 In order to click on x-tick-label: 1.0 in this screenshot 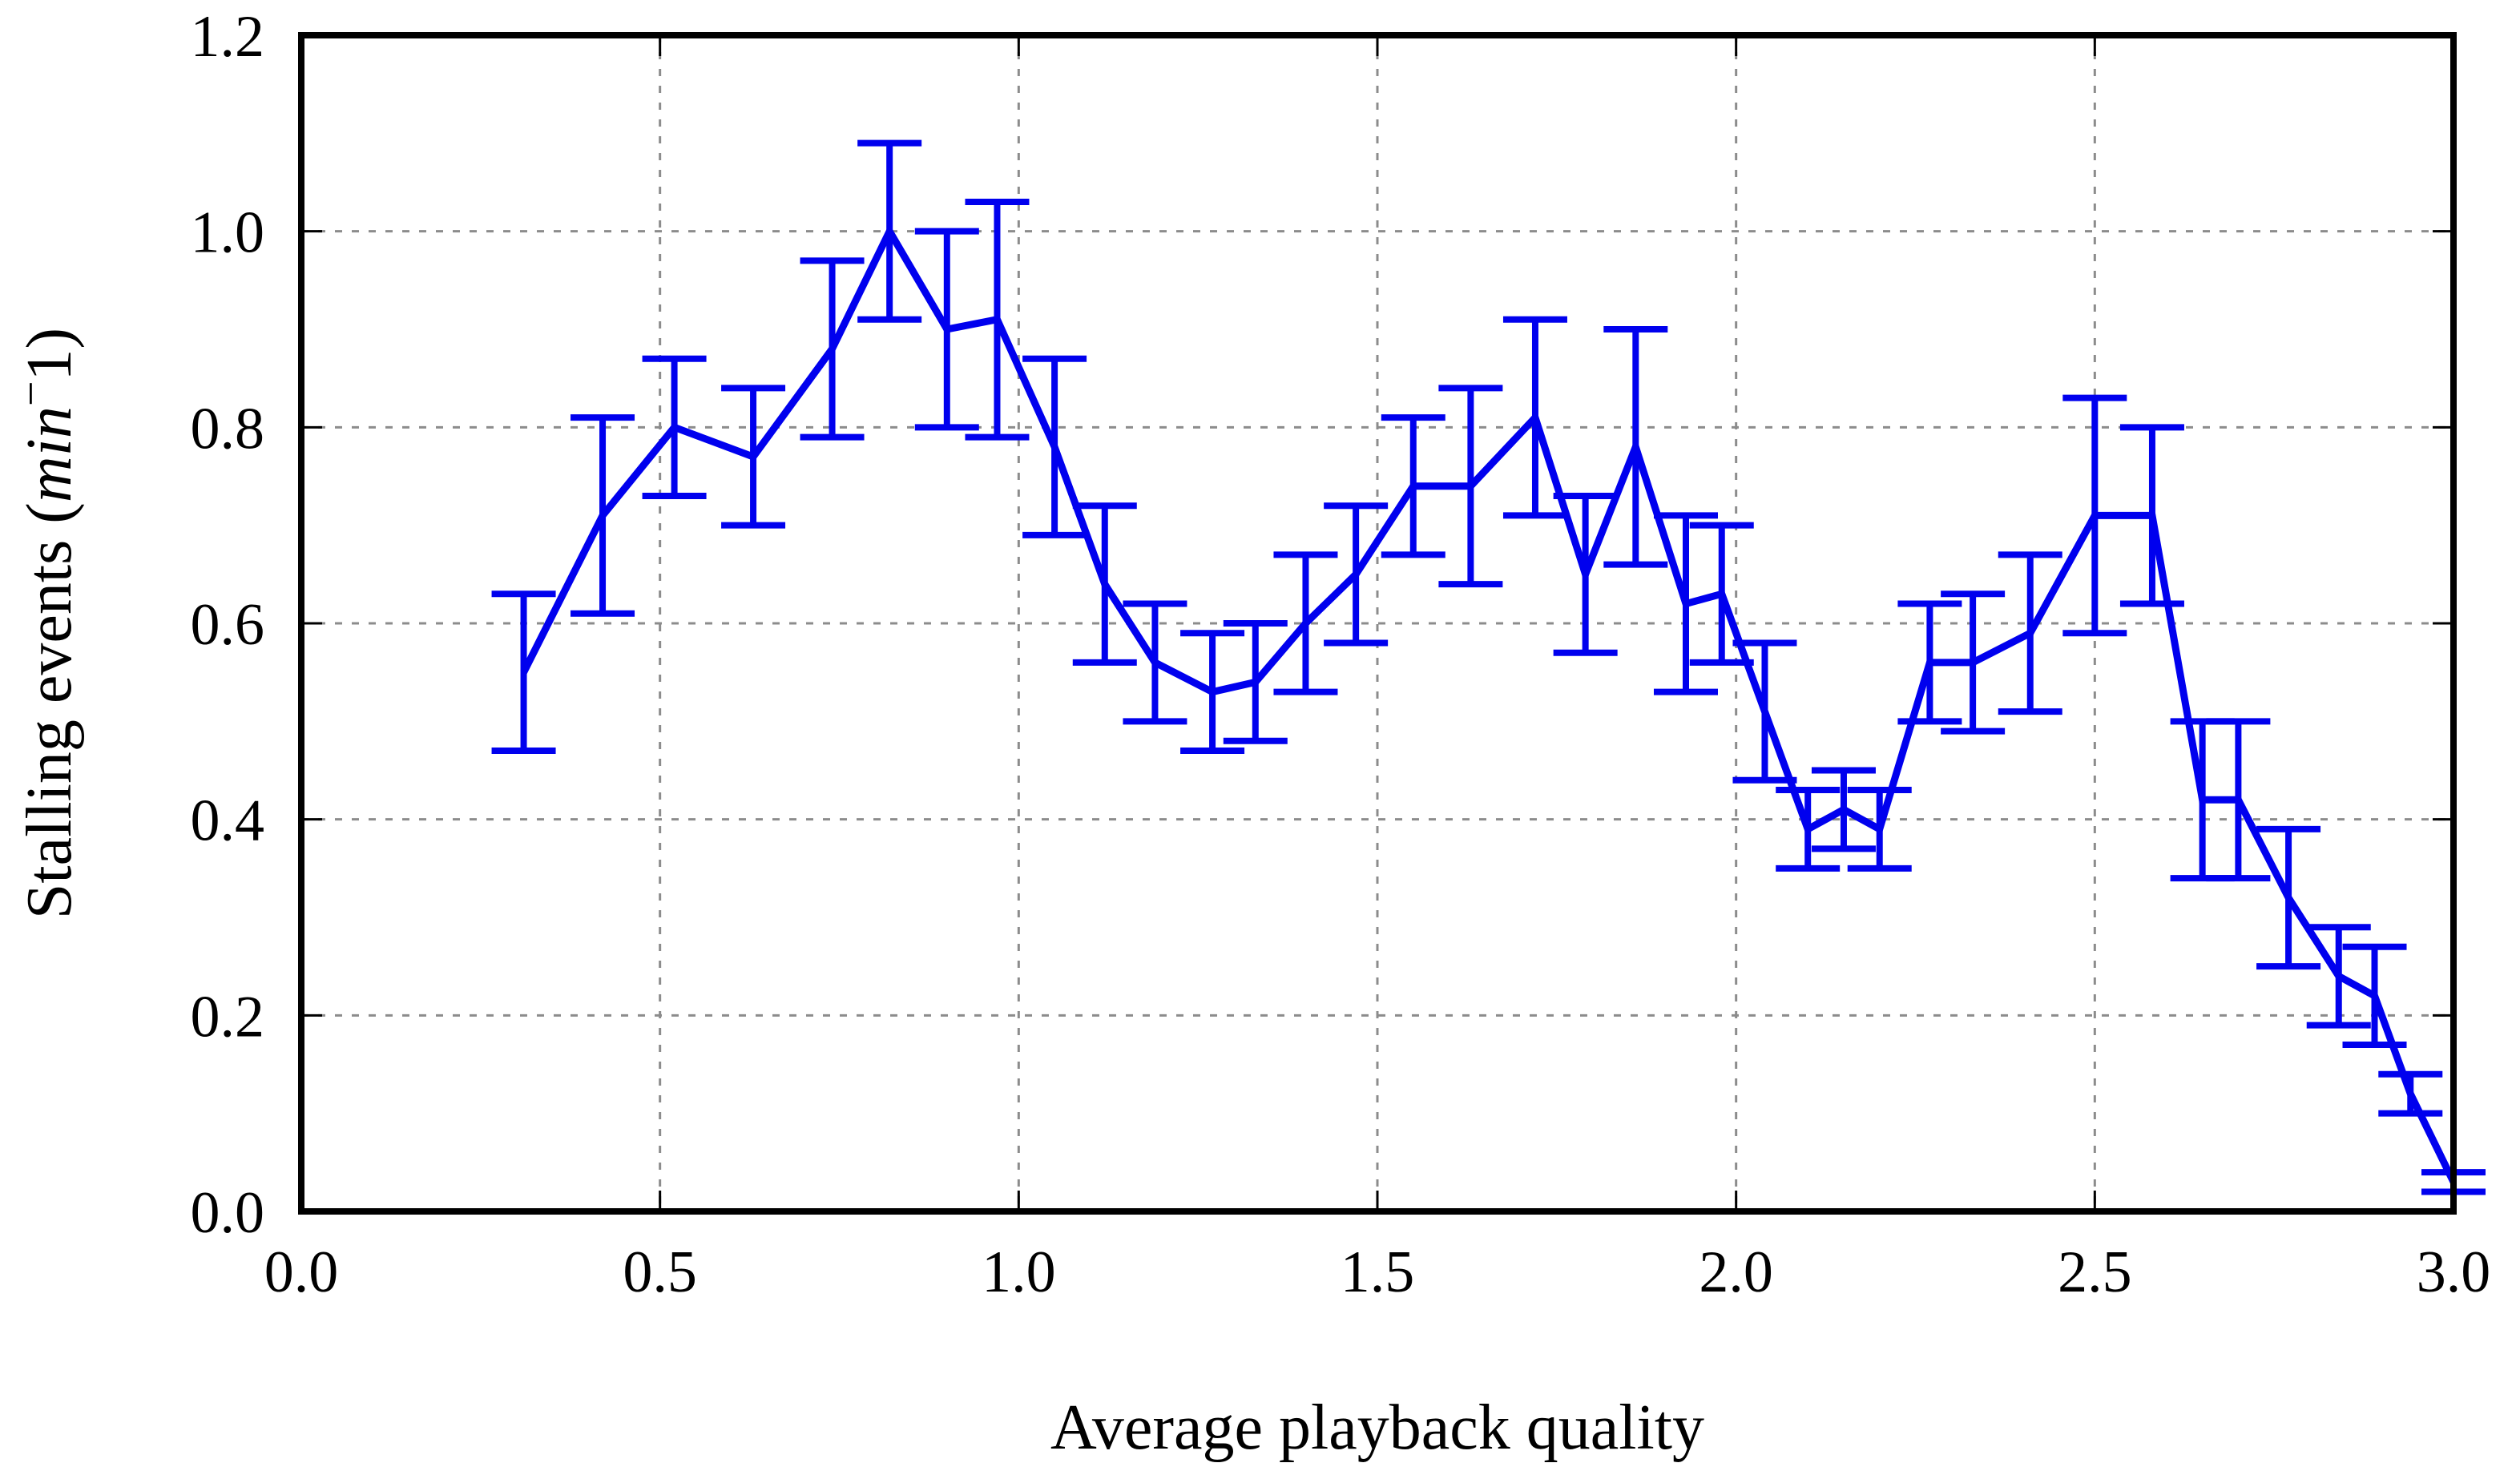, I will do `click(1019, 1272)`.